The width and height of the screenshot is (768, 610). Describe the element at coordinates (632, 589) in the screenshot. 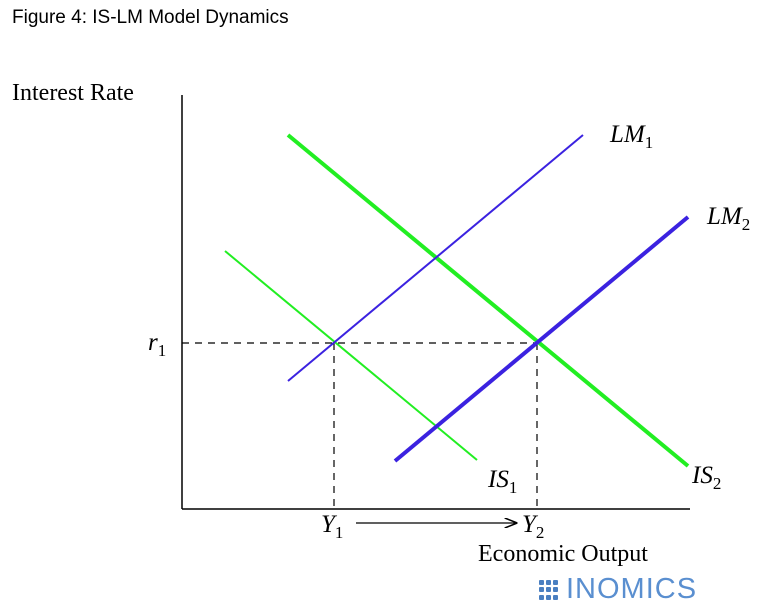

I see `logo-text: INOMICS` at that location.